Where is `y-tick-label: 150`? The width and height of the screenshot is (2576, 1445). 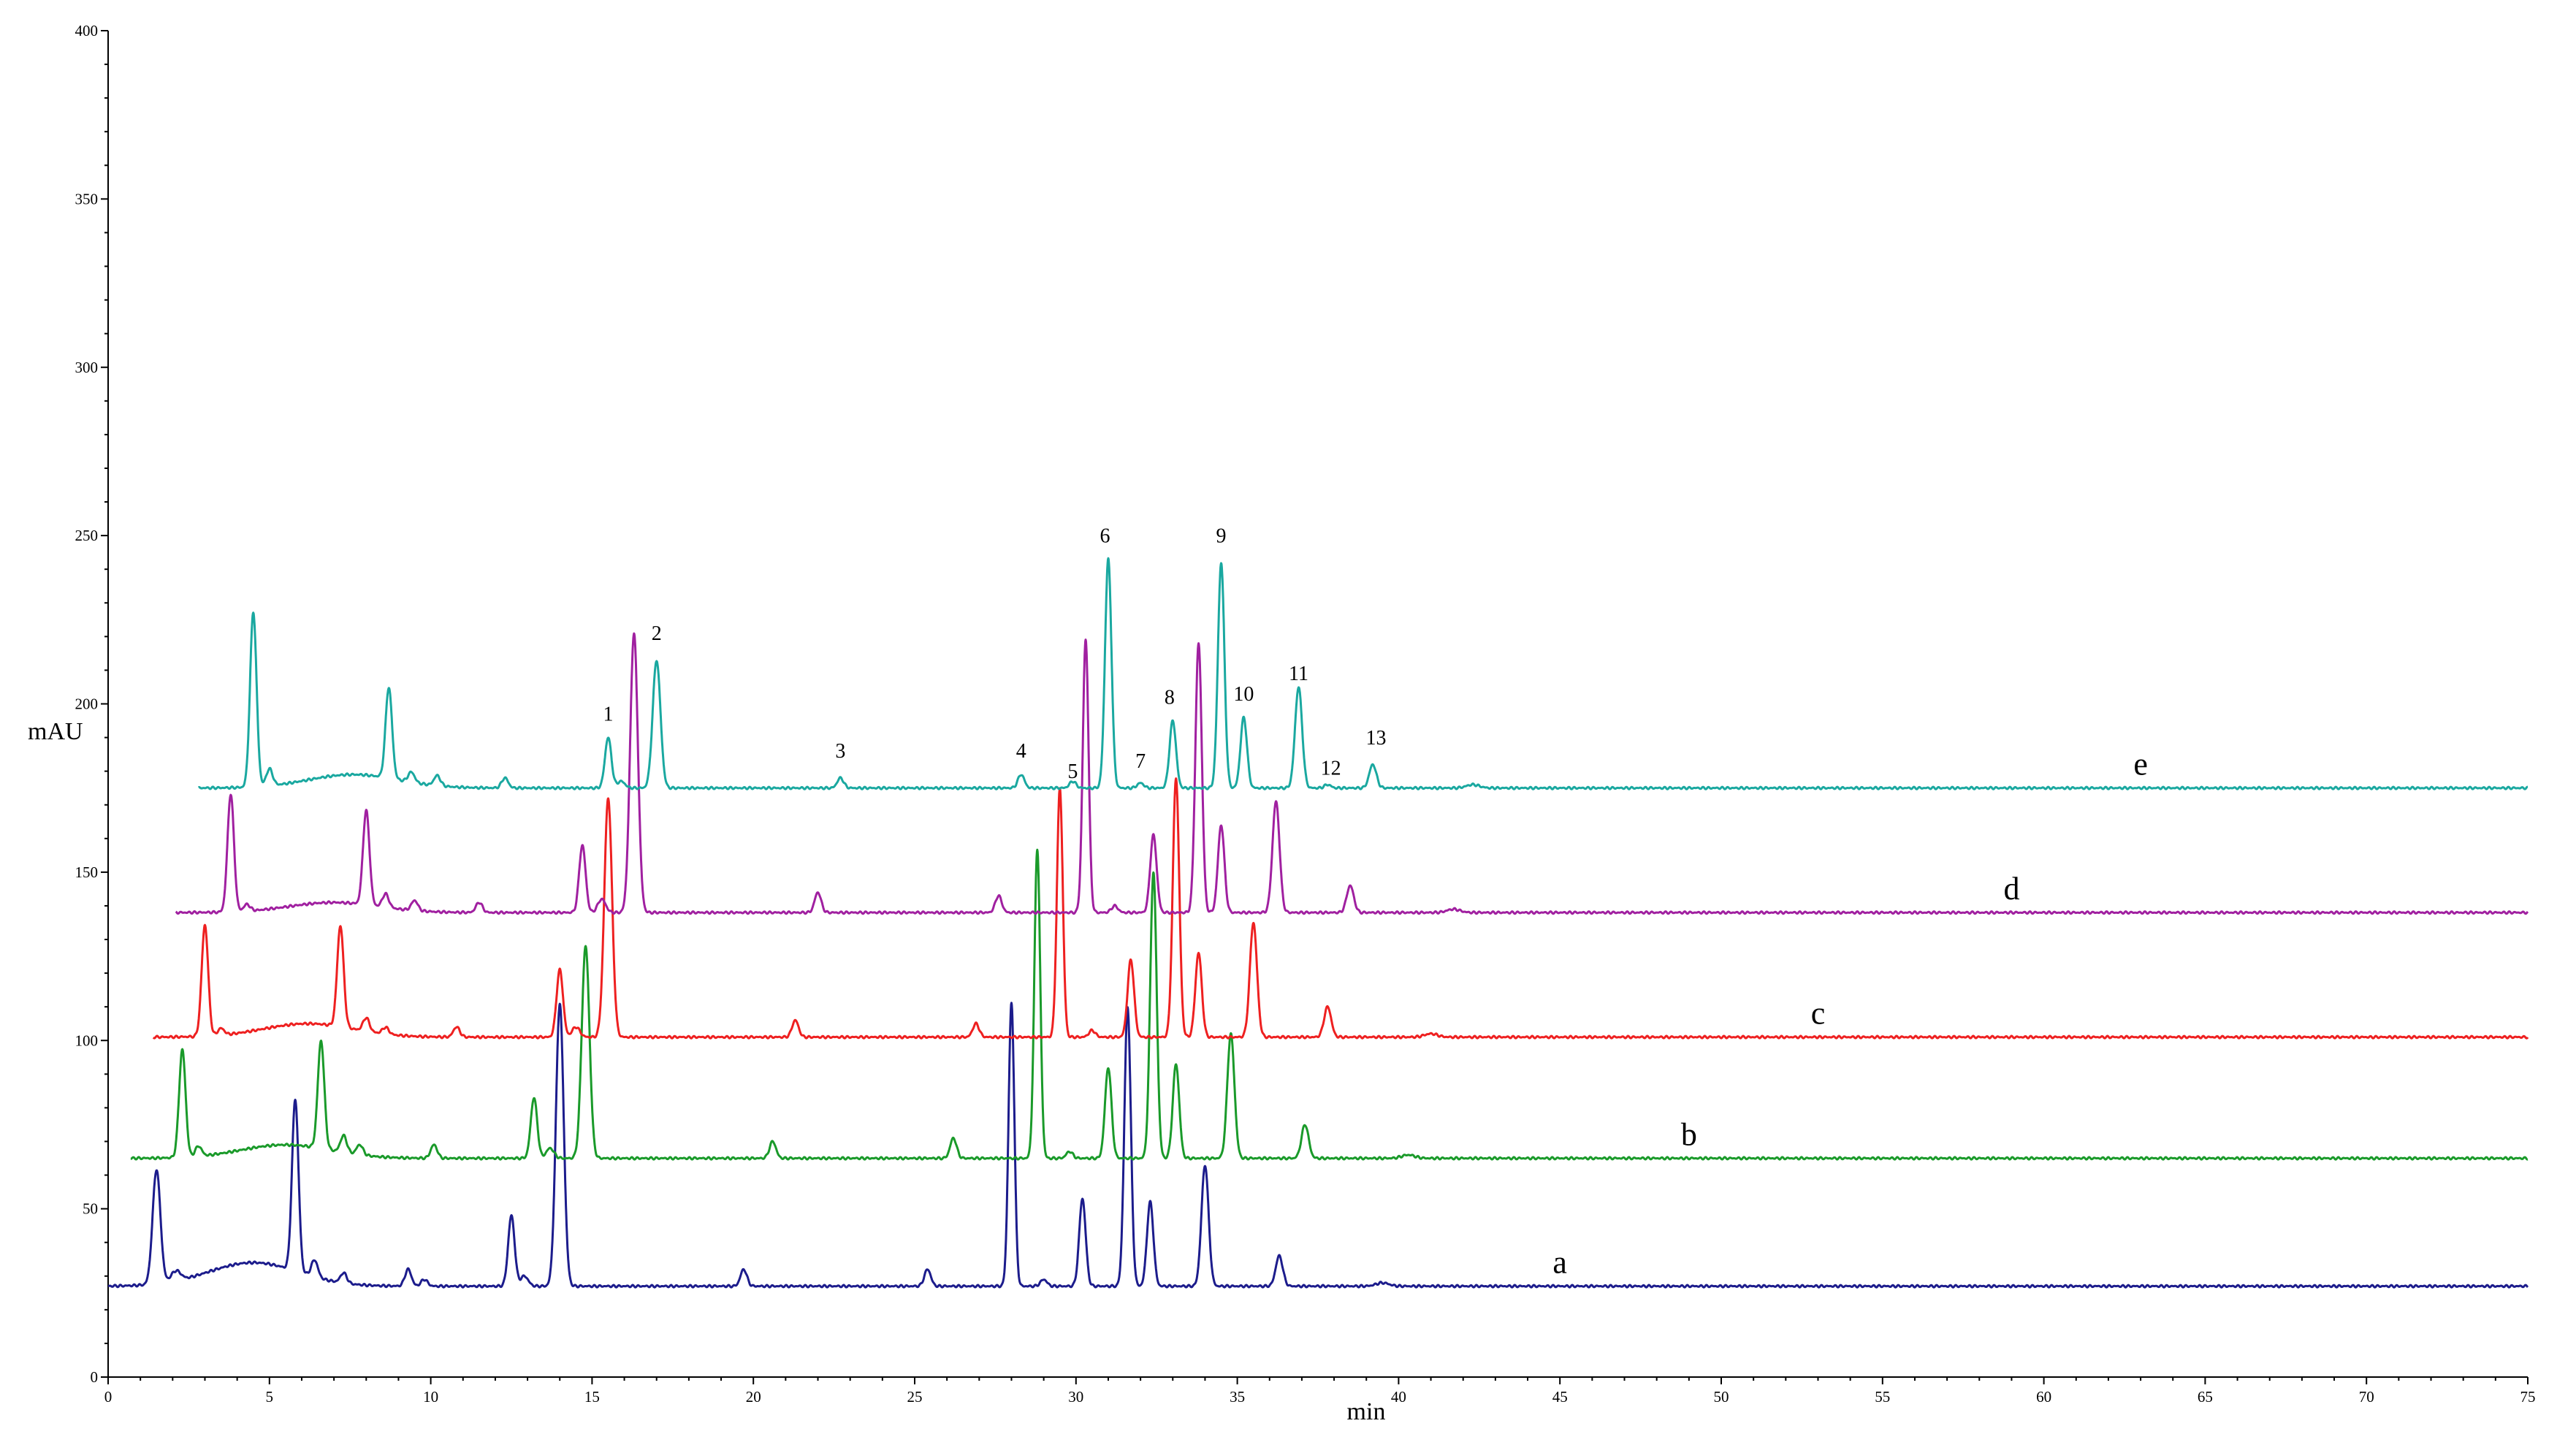
y-tick-label: 150 is located at coordinates (87, 872).